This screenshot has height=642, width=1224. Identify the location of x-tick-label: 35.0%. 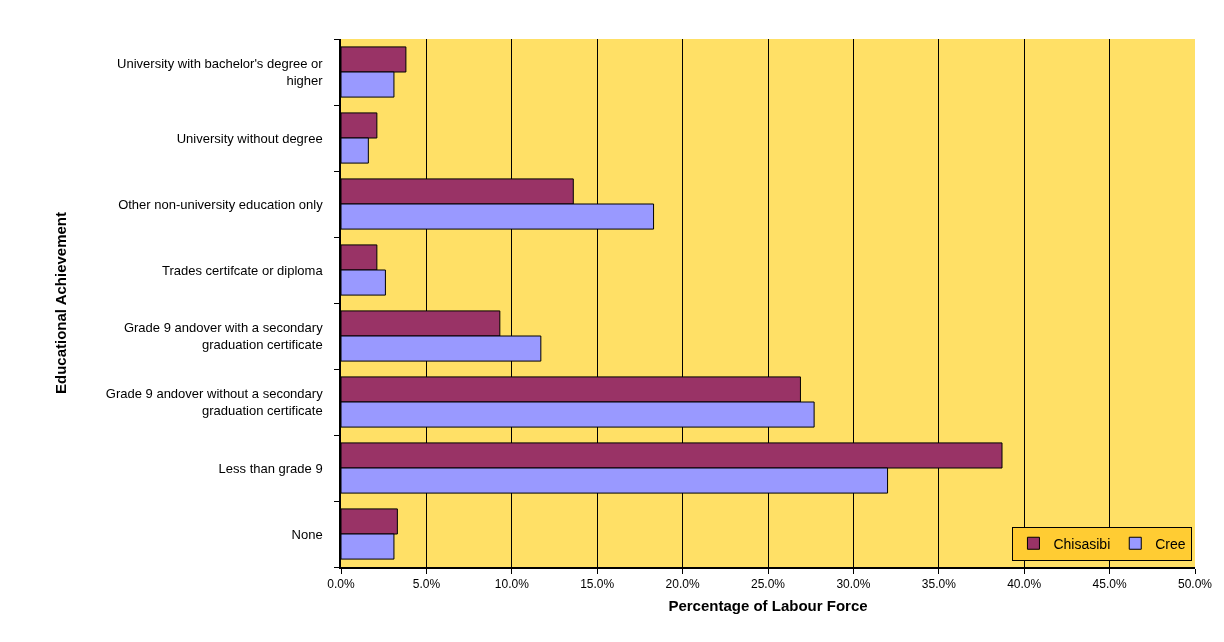
(939, 584).